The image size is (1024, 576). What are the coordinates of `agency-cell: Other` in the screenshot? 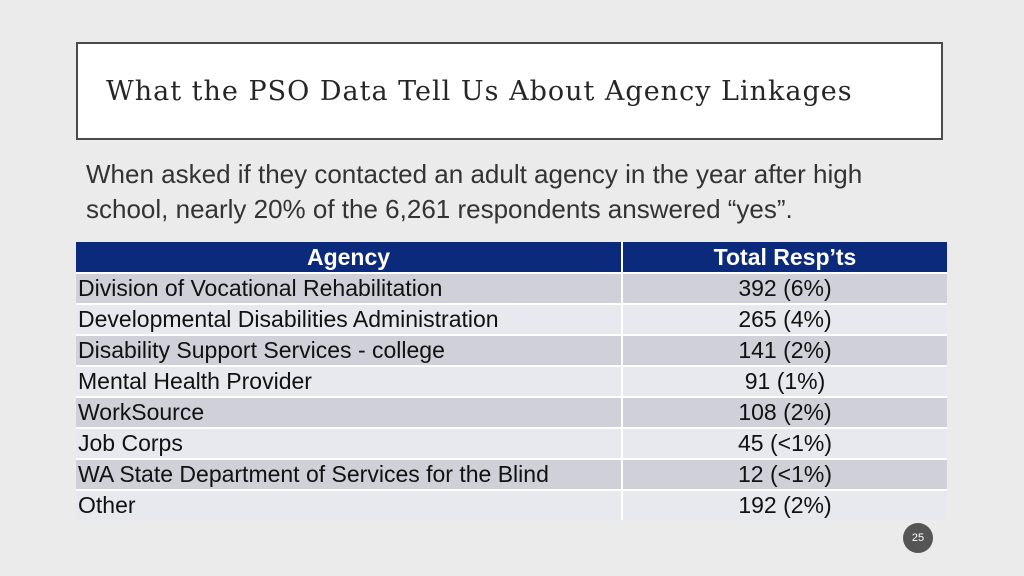 It's located at (349, 504).